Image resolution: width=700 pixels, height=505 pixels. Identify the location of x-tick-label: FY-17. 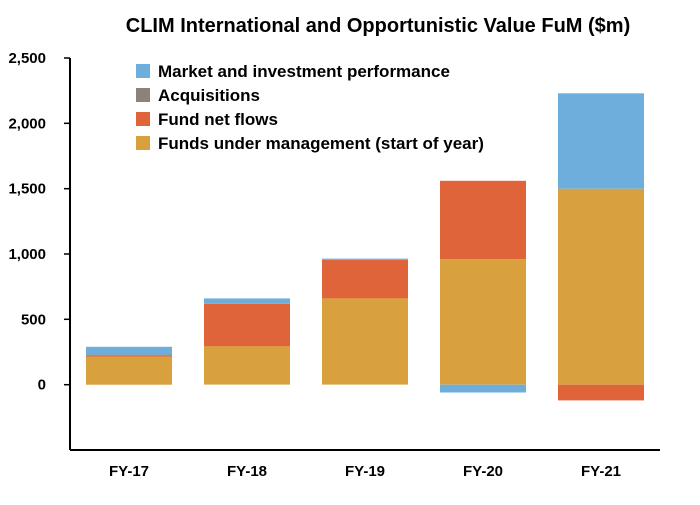
(129, 471).